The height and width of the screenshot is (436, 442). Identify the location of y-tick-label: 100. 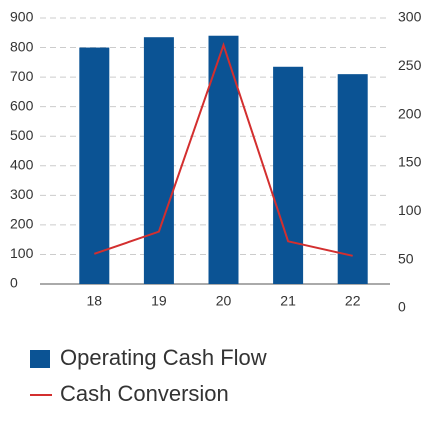
(22, 253).